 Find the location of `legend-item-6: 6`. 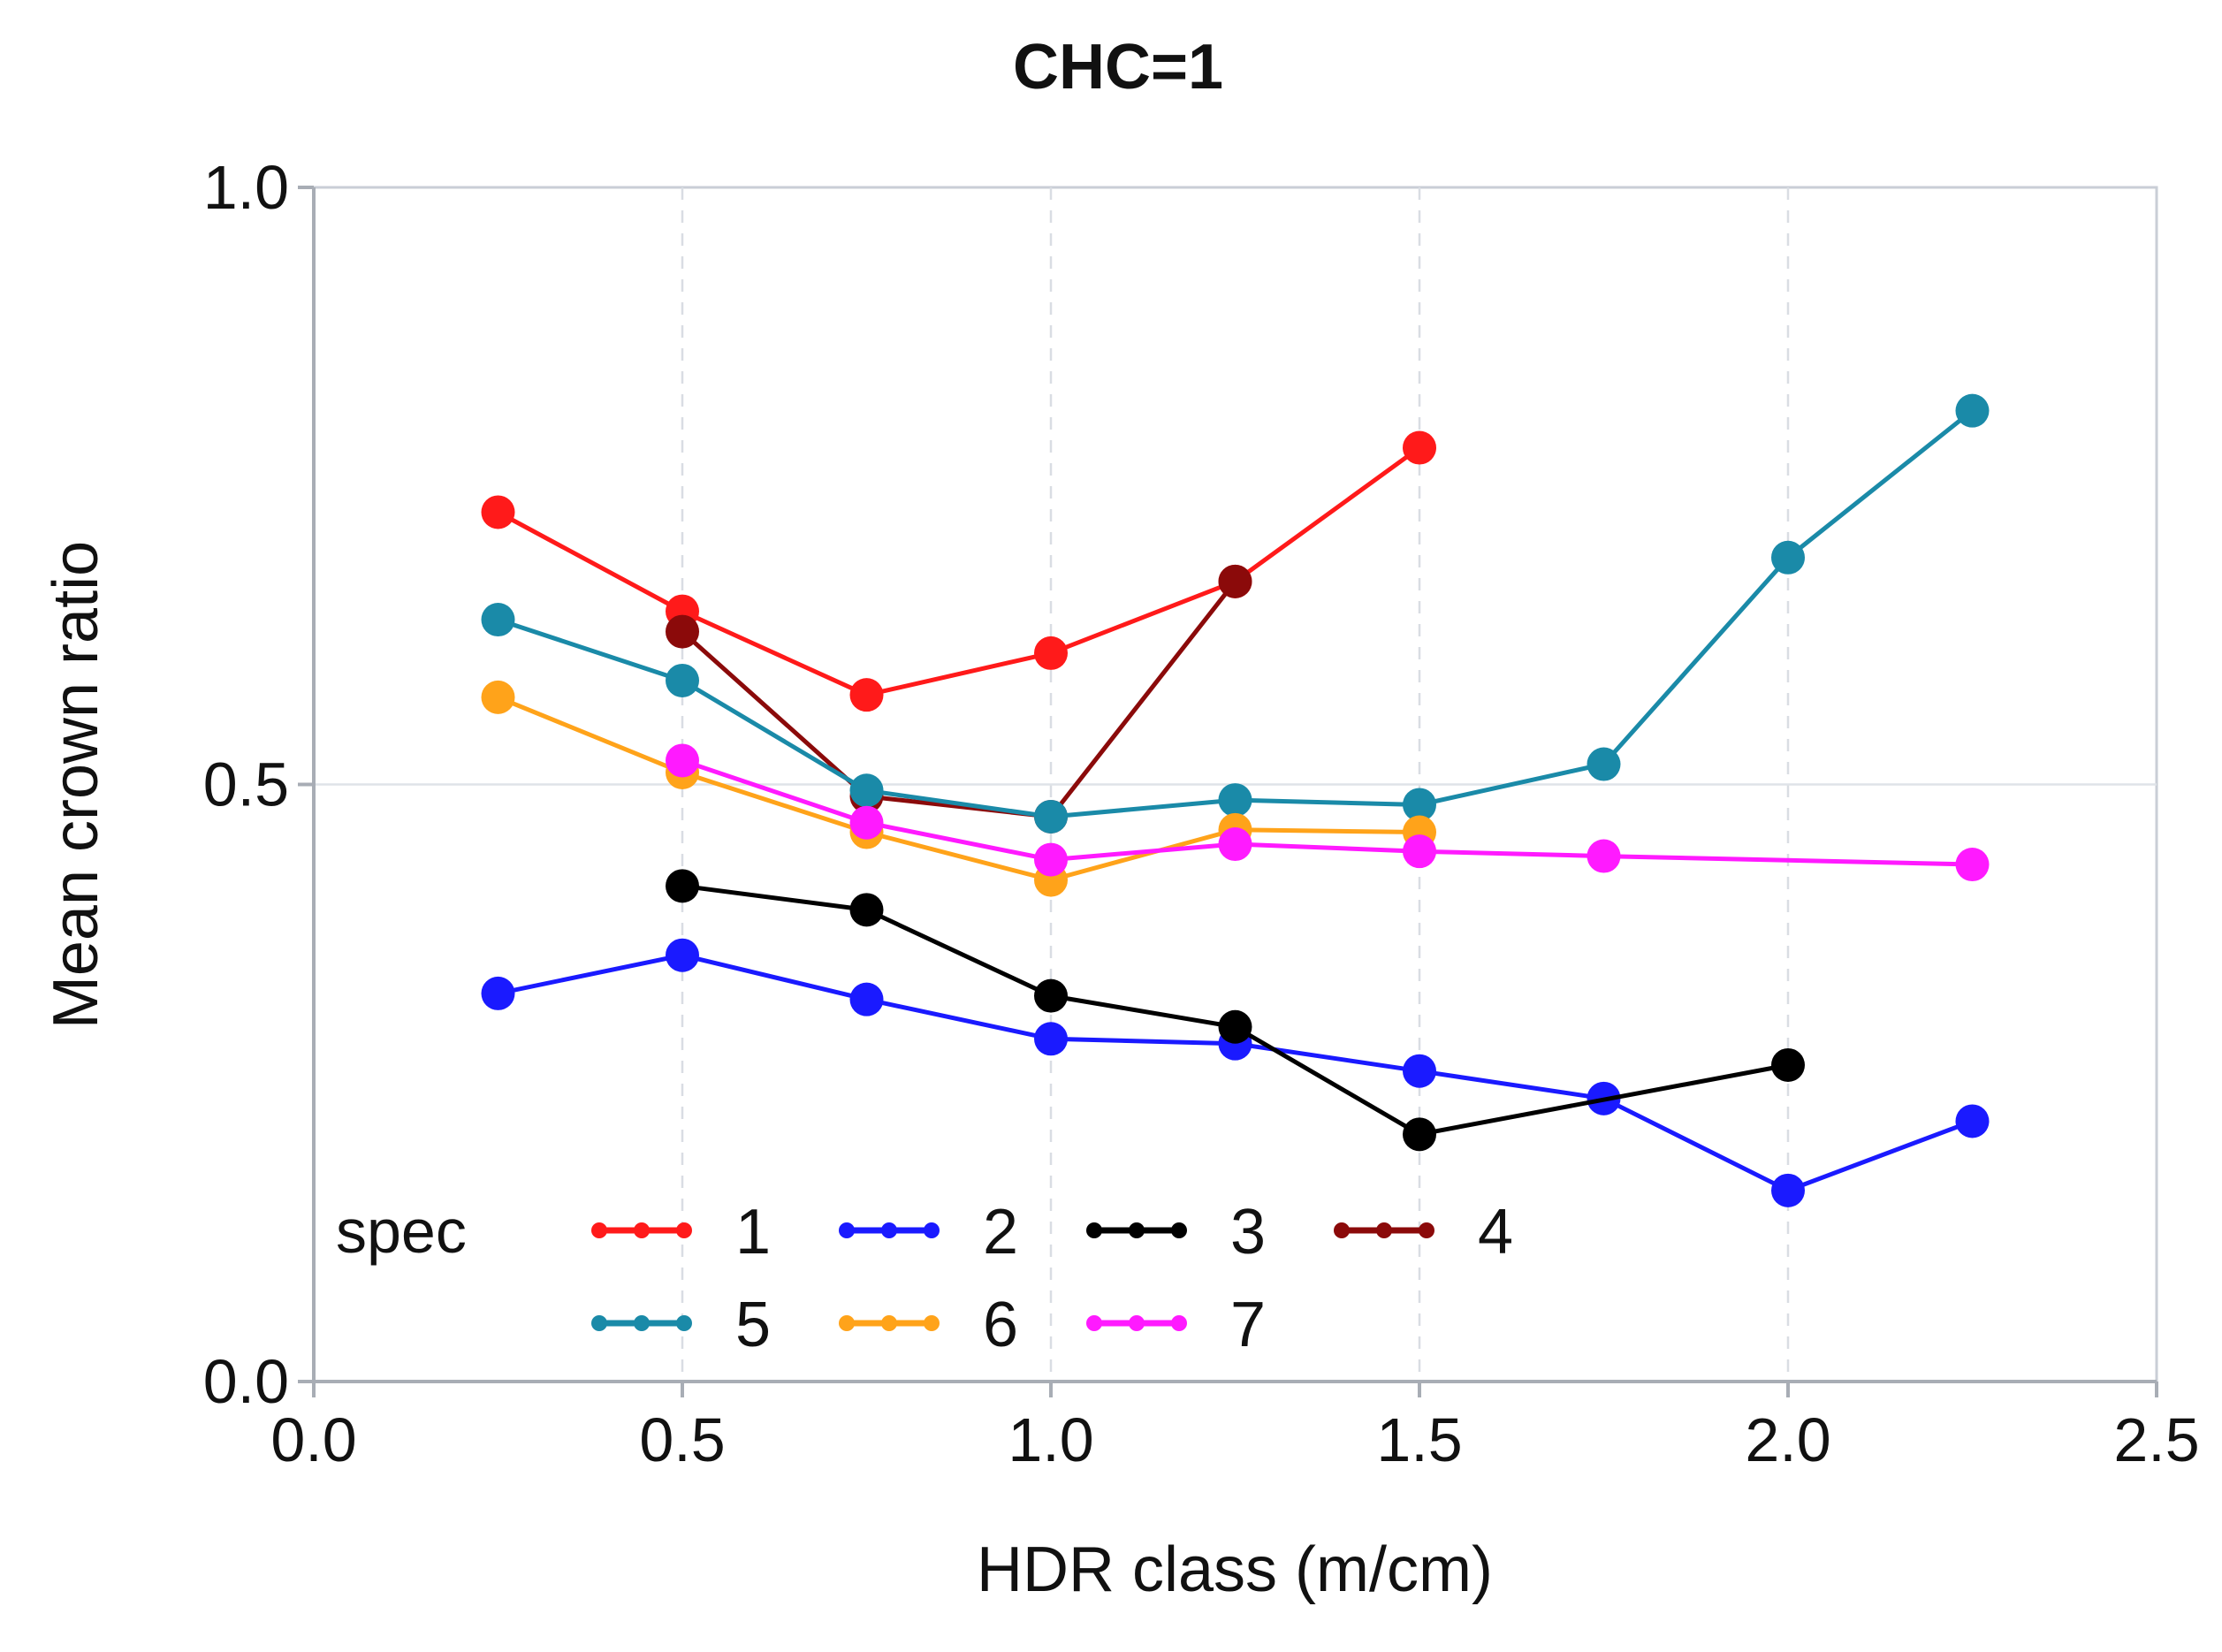

legend-item-6: 6 is located at coordinates (929, 1325).